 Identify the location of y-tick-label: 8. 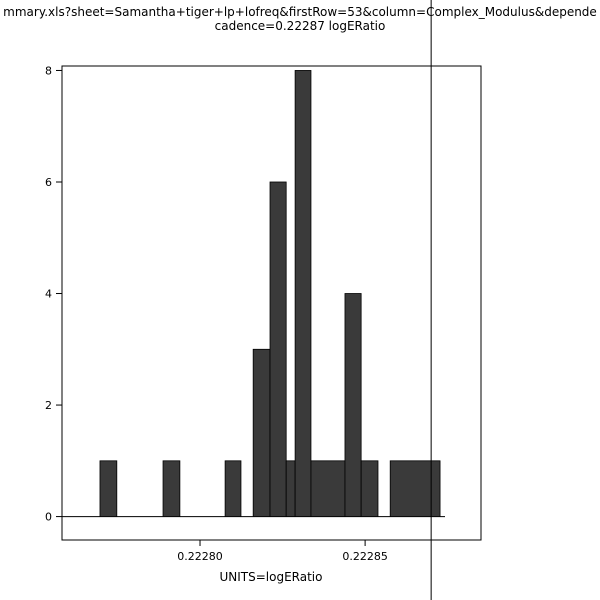
(48, 70).